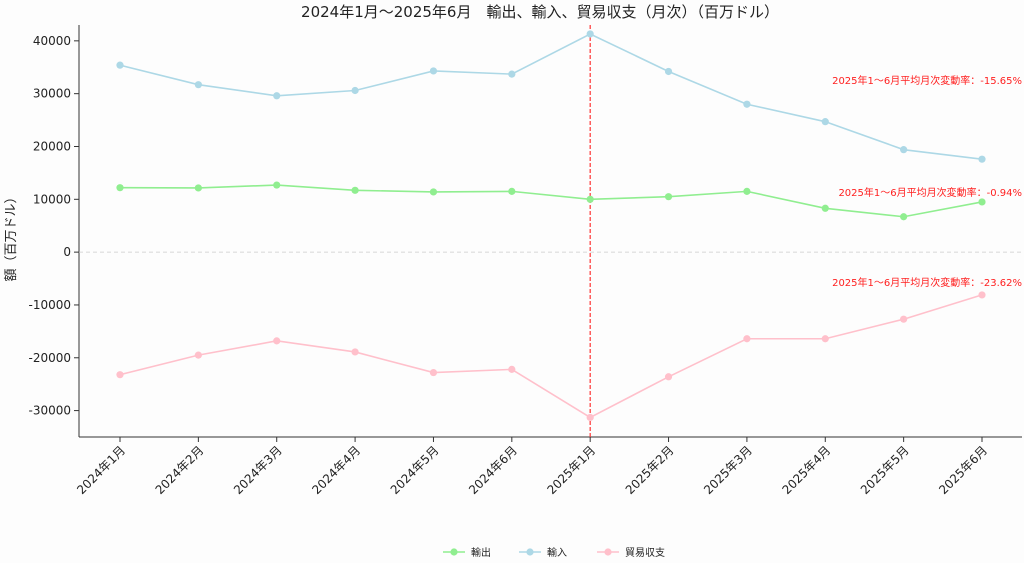 The image size is (1024, 563). Describe the element at coordinates (415, 470) in the screenshot. I see `x-tick-label: 2024年5月` at that location.